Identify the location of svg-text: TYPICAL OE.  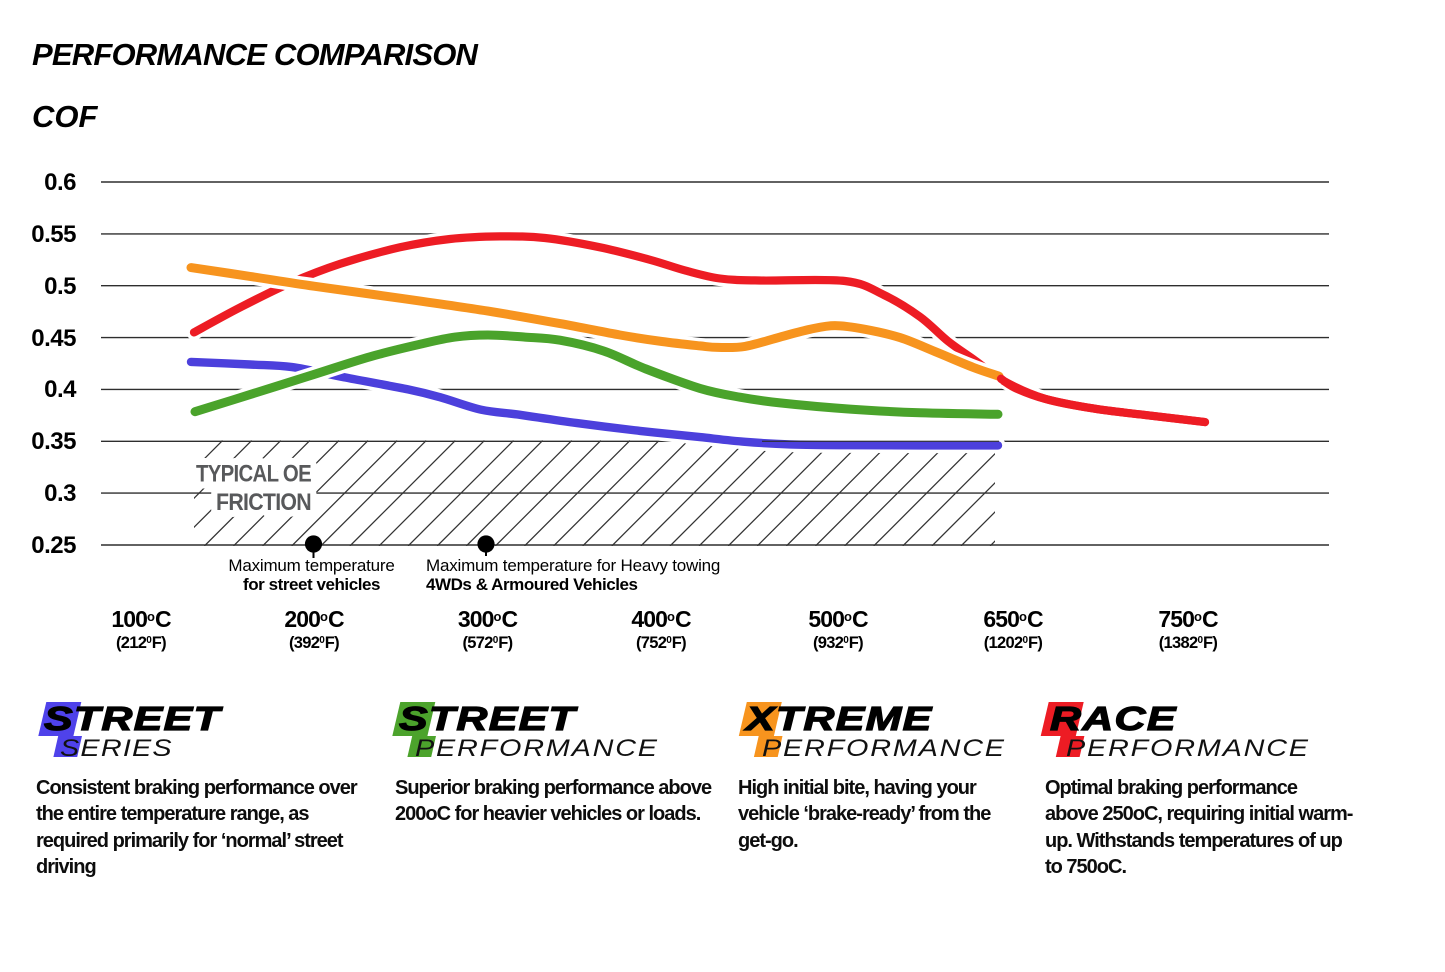
(254, 474).